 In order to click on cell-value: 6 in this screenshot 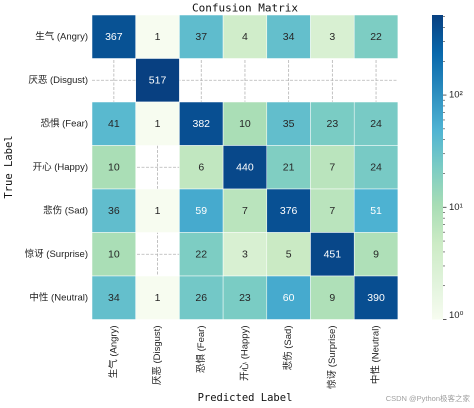, I will do `click(201, 167)`.